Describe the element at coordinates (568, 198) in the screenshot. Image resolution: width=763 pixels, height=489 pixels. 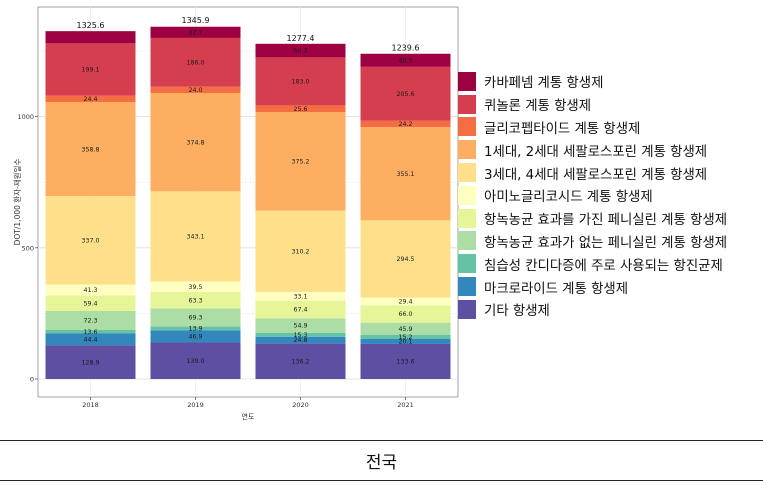
I see `legend-label: 아미노글리코시드 계통 항생제` at that location.